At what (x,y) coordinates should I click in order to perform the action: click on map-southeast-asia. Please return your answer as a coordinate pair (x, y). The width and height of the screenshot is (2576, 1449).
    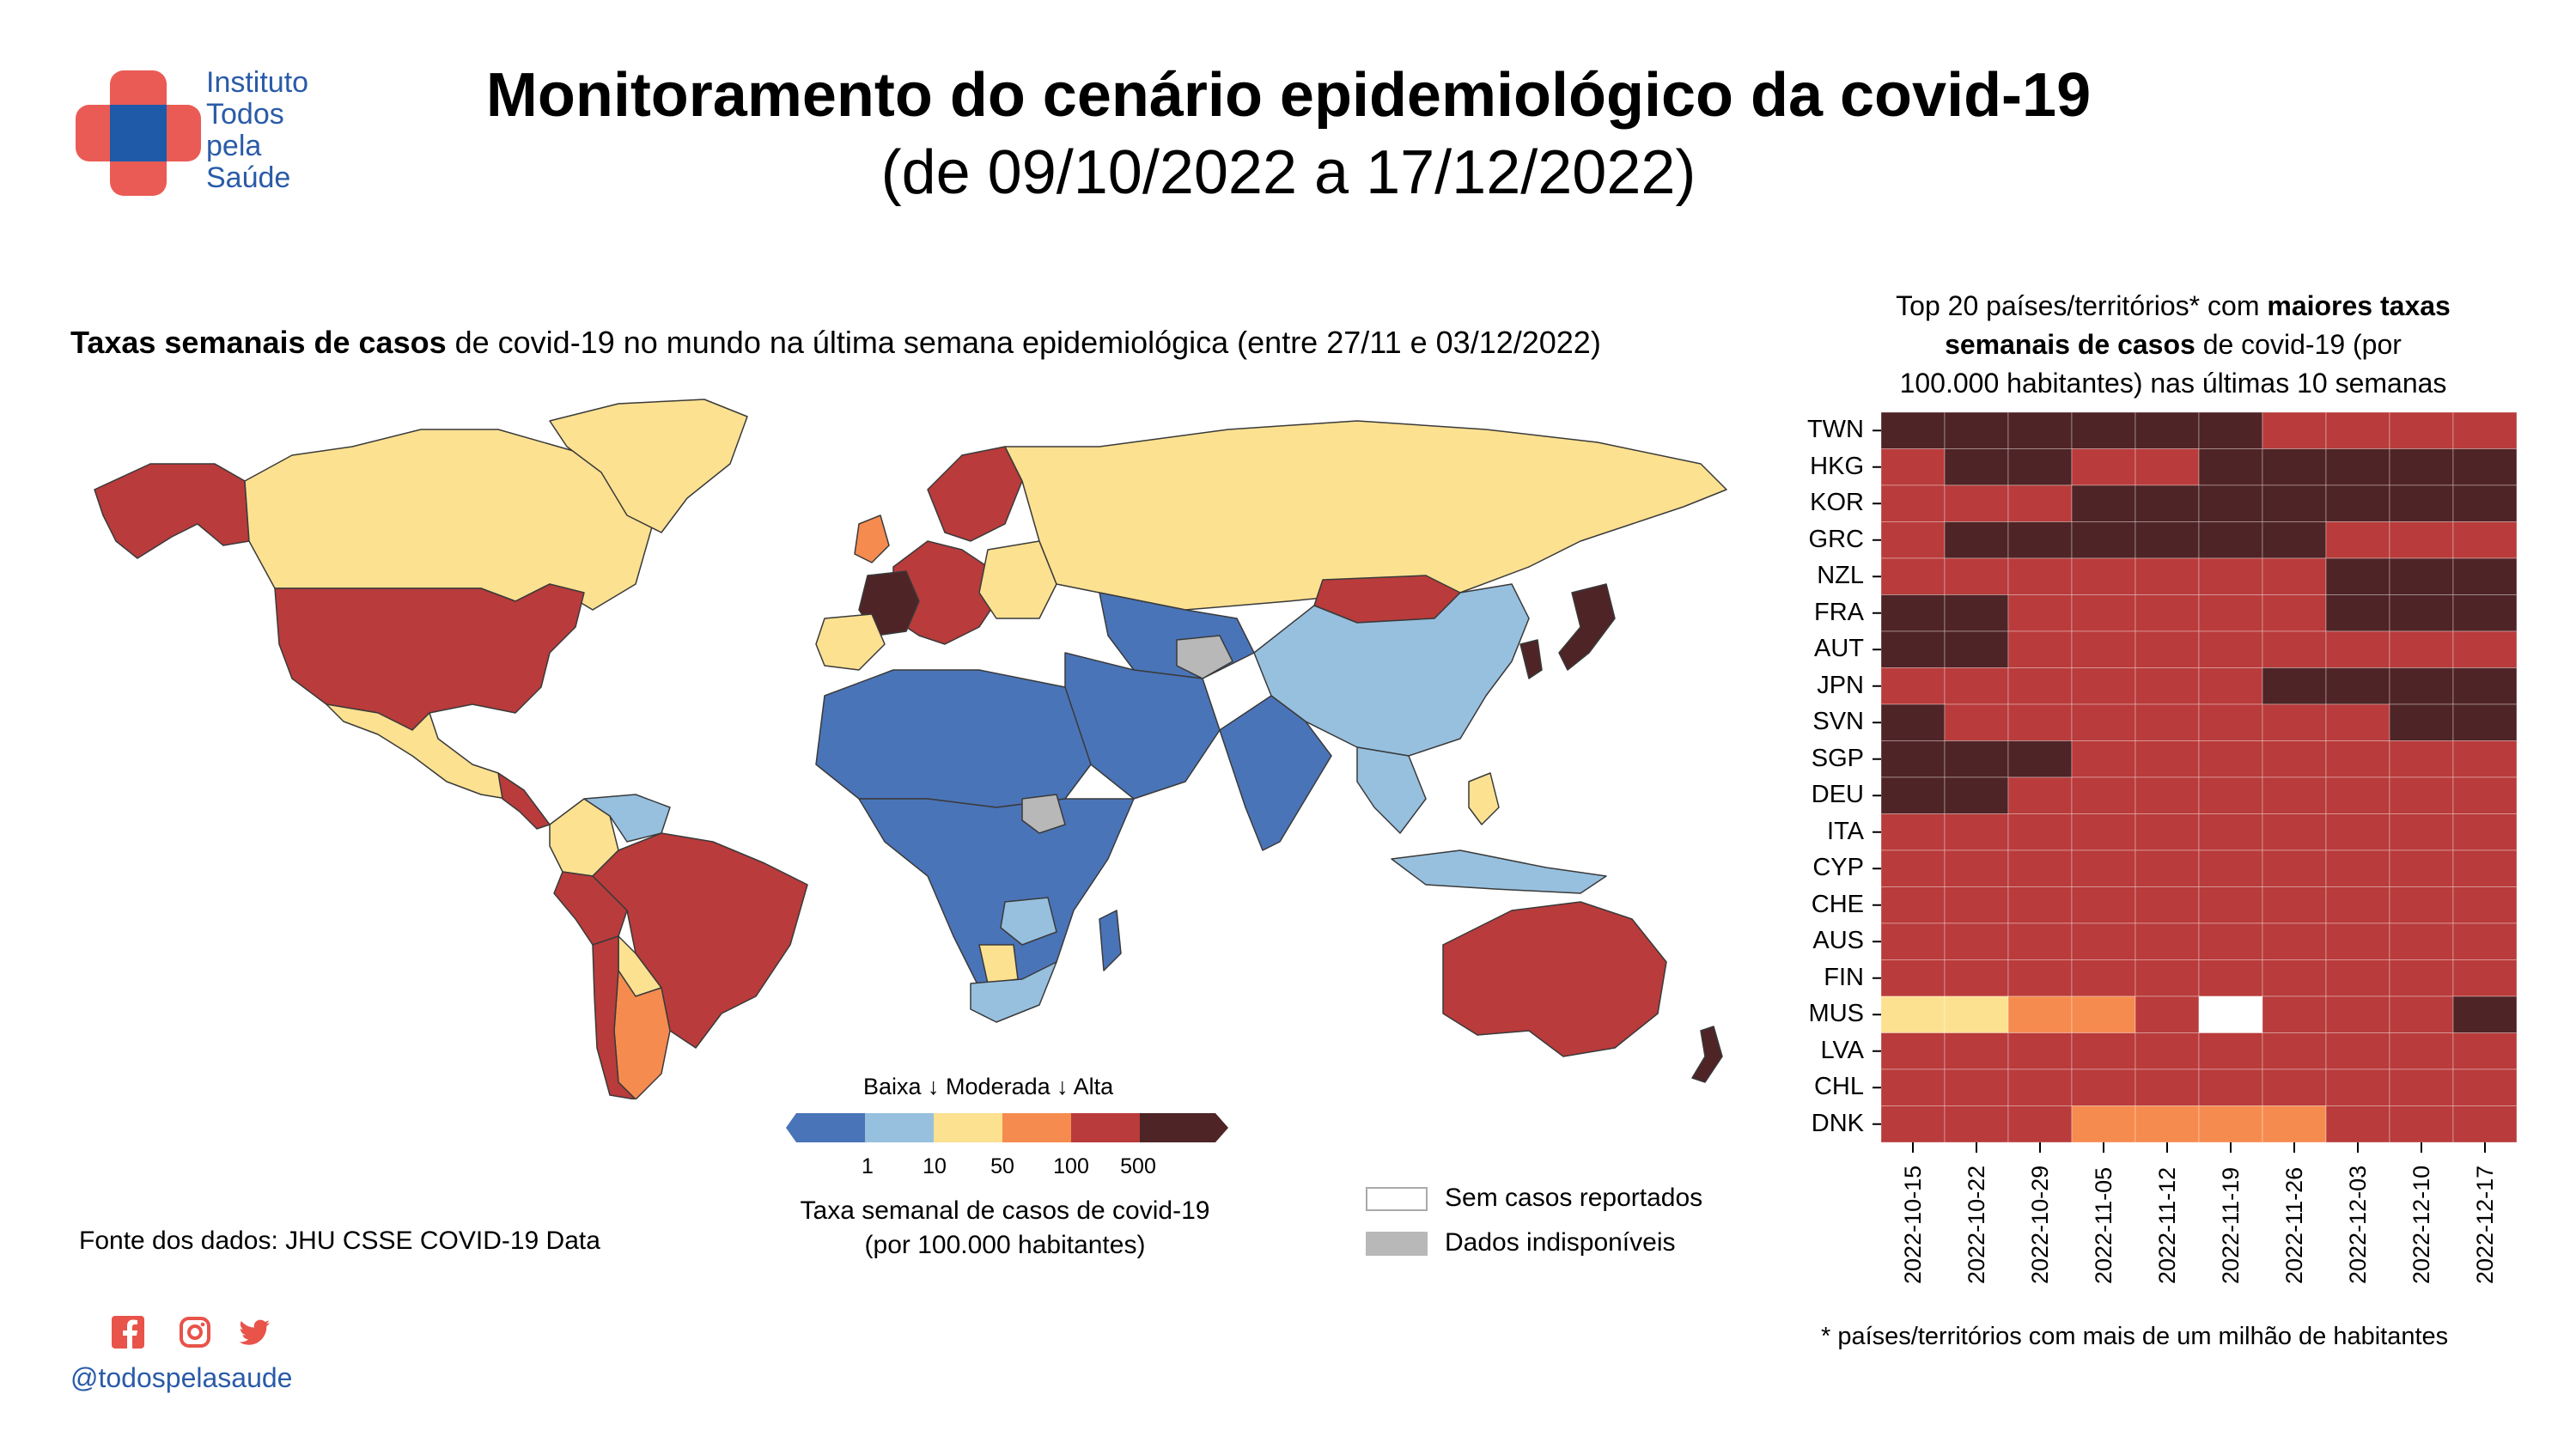
    Looking at the image, I should click on (1391, 790).